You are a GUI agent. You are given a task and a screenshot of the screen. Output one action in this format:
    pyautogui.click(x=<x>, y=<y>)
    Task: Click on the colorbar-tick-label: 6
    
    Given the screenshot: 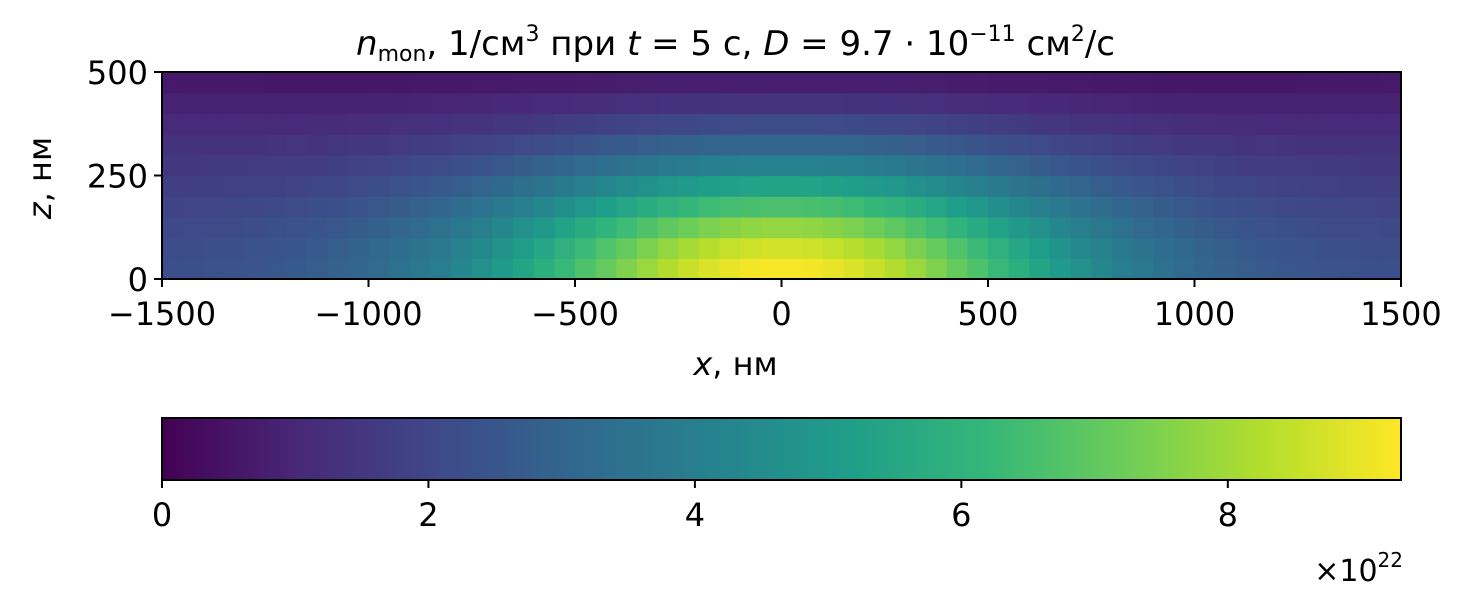 What is the action you would take?
    pyautogui.click(x=961, y=515)
    